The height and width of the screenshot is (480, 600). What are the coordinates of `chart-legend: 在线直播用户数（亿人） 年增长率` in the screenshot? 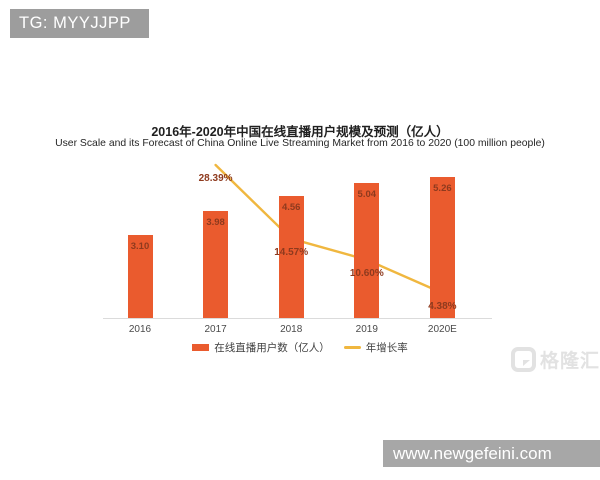 It's located at (300, 347).